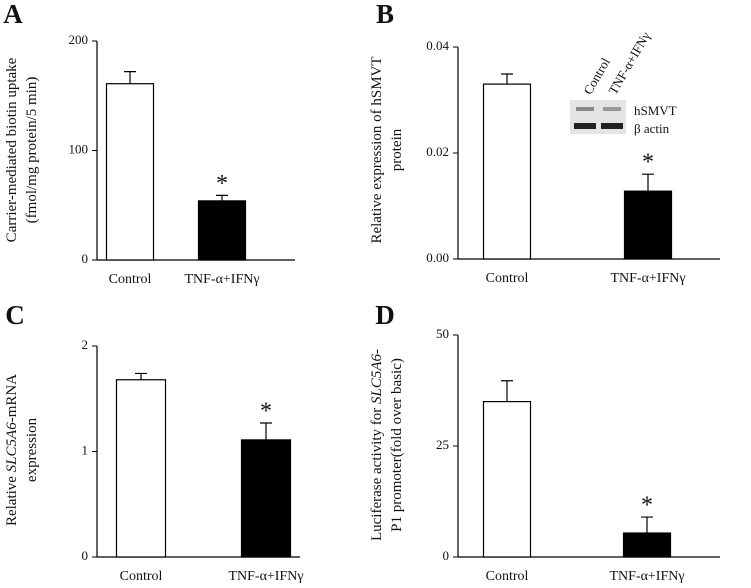 This screenshot has width=751, height=588. I want to click on y-axis-label-part: P1 promoter(fold over basic), so click(397, 445).